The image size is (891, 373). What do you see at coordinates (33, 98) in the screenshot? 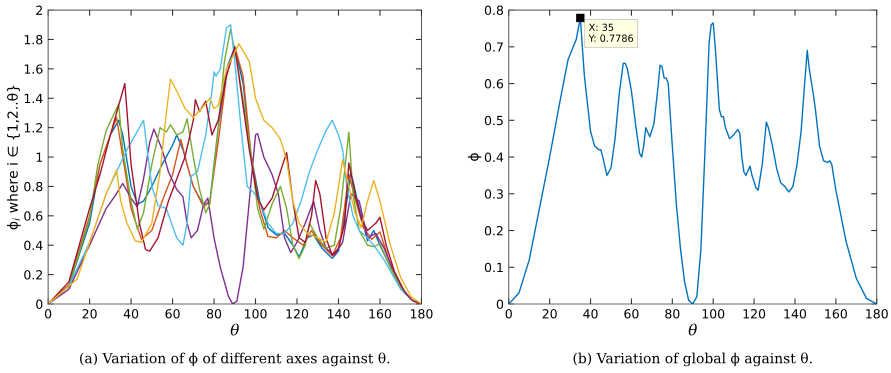
I see `y-tick-label: 1.4` at bounding box center [33, 98].